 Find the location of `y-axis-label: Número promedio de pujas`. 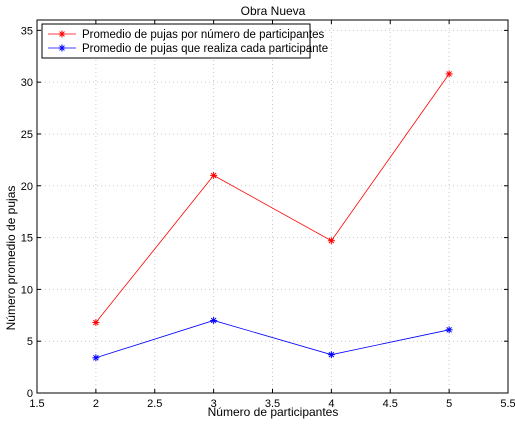

y-axis-label: Número promedio de pujas is located at coordinates (11, 258).